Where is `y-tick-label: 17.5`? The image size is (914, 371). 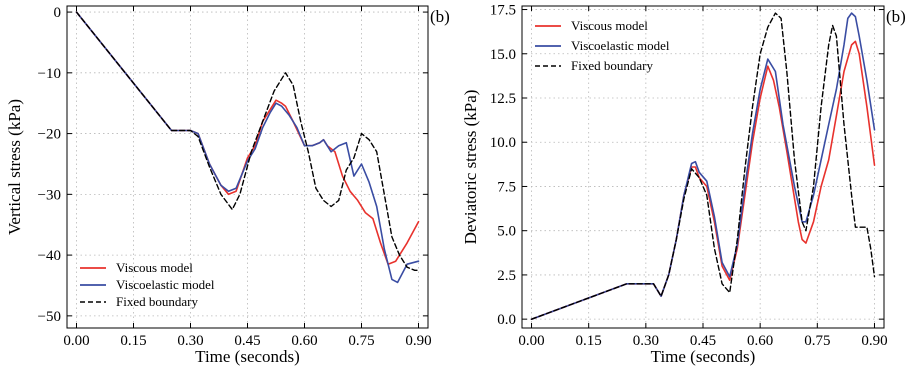 y-tick-label: 17.5 is located at coordinates (503, 11).